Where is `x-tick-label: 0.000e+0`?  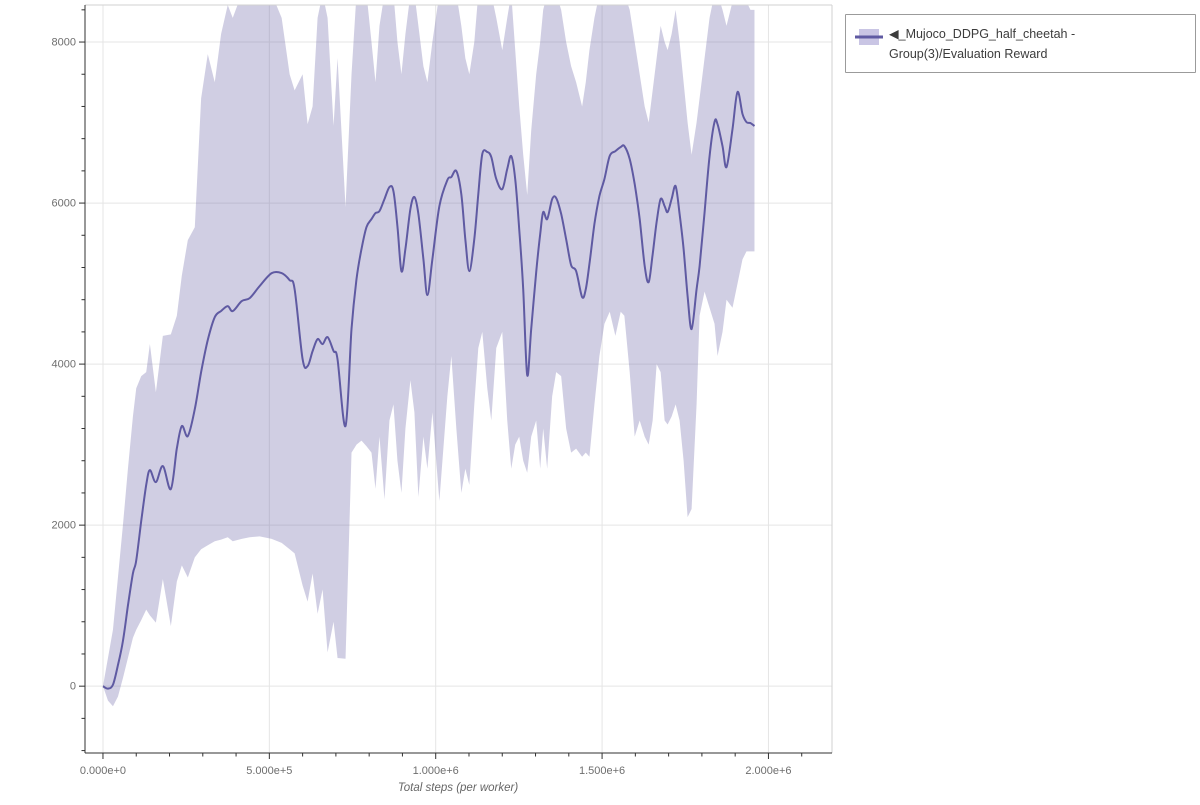 x-tick-label: 0.000e+0 is located at coordinates (103, 771).